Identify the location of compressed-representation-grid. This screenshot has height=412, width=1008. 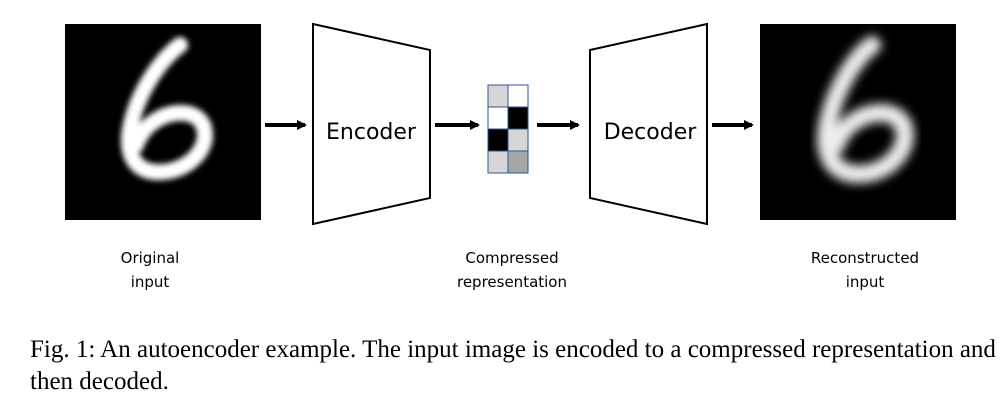
(508, 129).